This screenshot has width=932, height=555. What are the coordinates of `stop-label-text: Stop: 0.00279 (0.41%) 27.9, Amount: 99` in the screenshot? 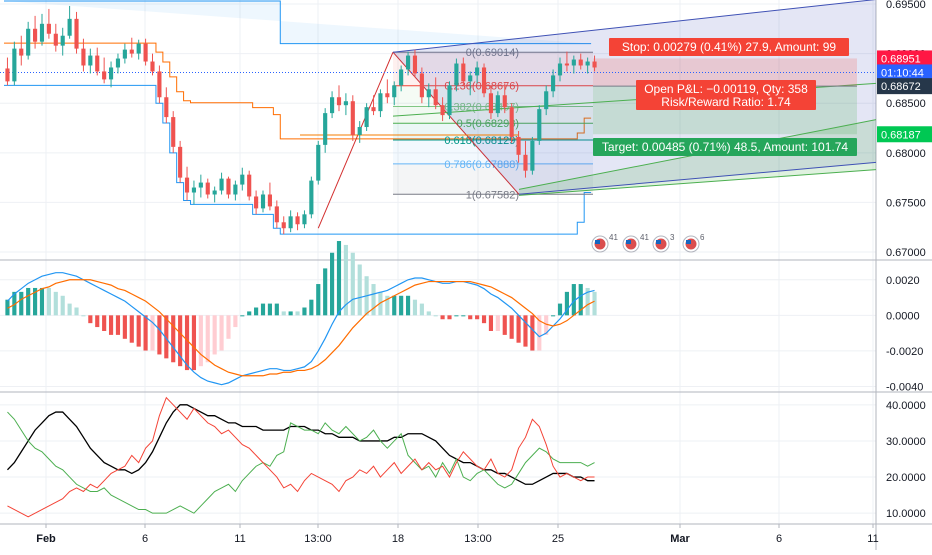 It's located at (729, 47).